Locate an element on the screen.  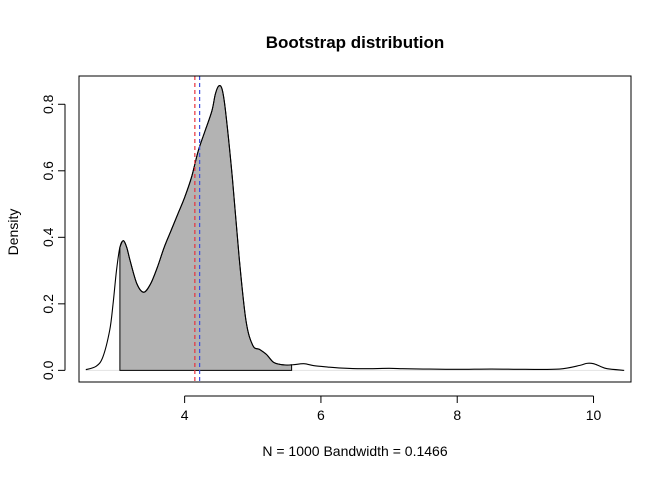
y-tick-label: 0.0 is located at coordinates (48, 370).